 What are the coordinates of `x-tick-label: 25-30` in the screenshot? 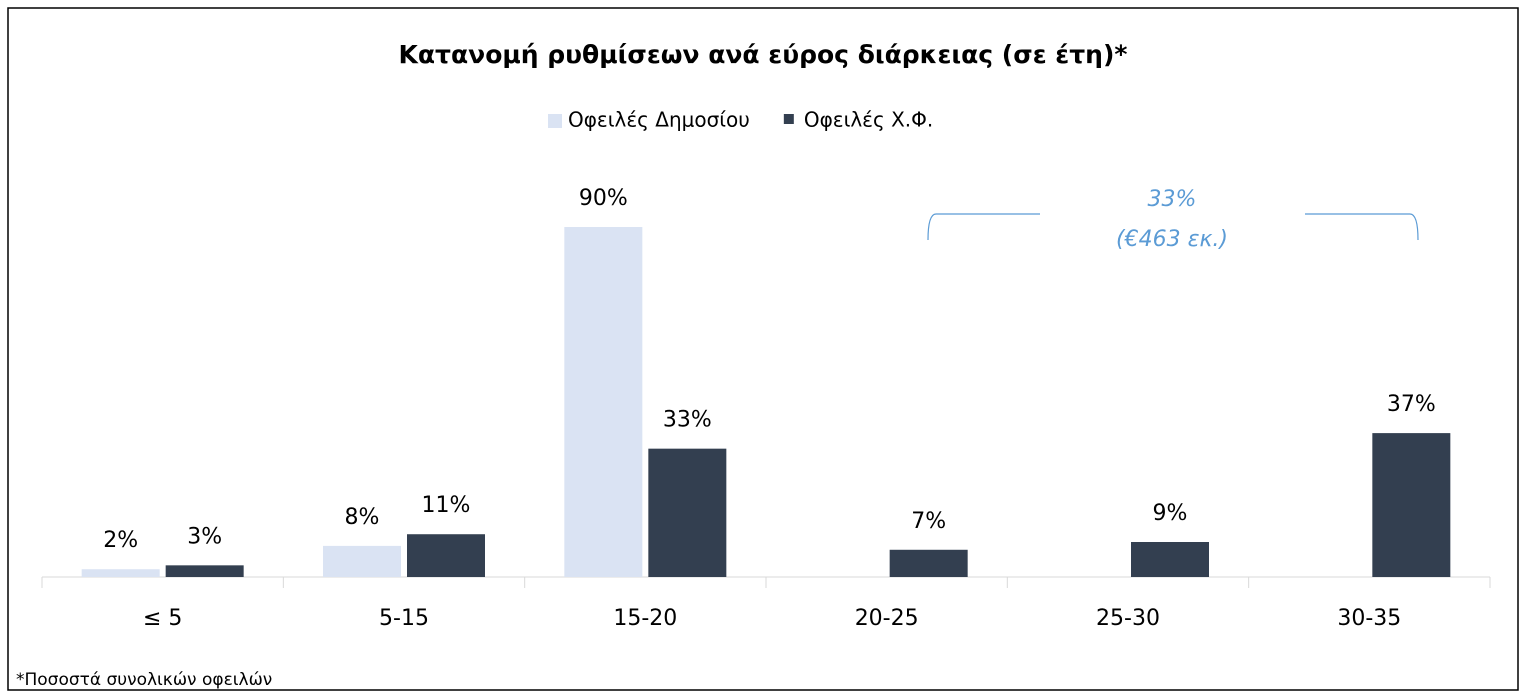 It's located at (1128, 618).